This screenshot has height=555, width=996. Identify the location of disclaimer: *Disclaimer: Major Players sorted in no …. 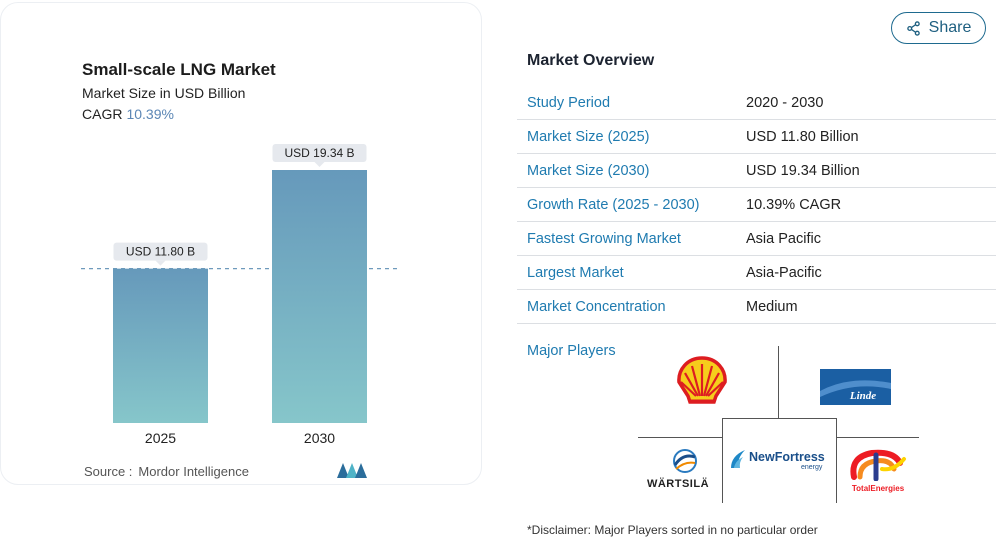
(672, 530).